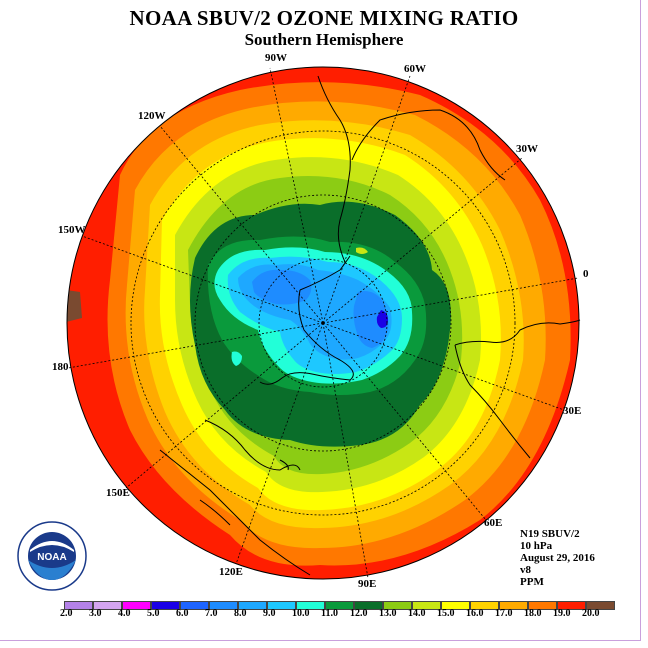  What do you see at coordinates (72, 230) in the screenshot?
I see `lon-label-150w: 150W` at bounding box center [72, 230].